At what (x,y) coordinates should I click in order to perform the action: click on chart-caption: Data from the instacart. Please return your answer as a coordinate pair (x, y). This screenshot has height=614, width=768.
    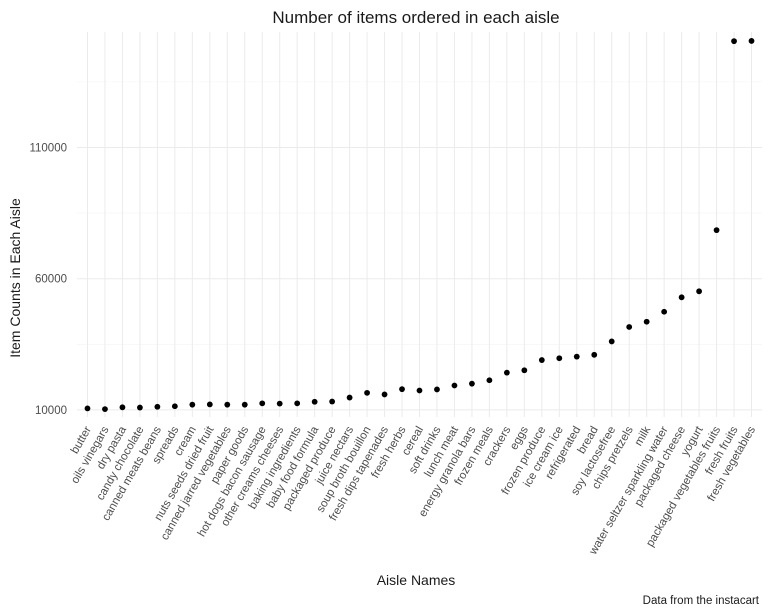
    Looking at the image, I should click on (701, 601).